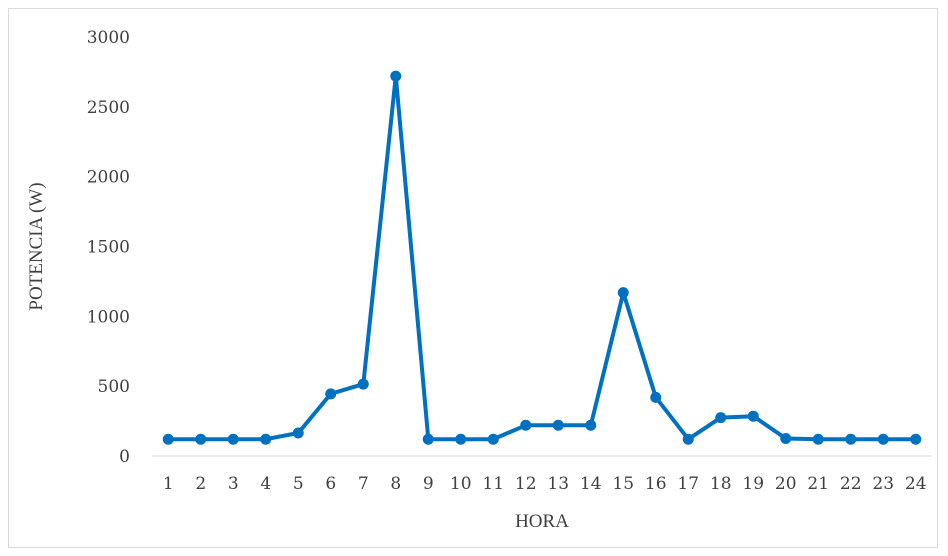 Image resolution: width=948 pixels, height=556 pixels. Describe the element at coordinates (851, 484) in the screenshot. I see `x-tick-label: 22` at that location.